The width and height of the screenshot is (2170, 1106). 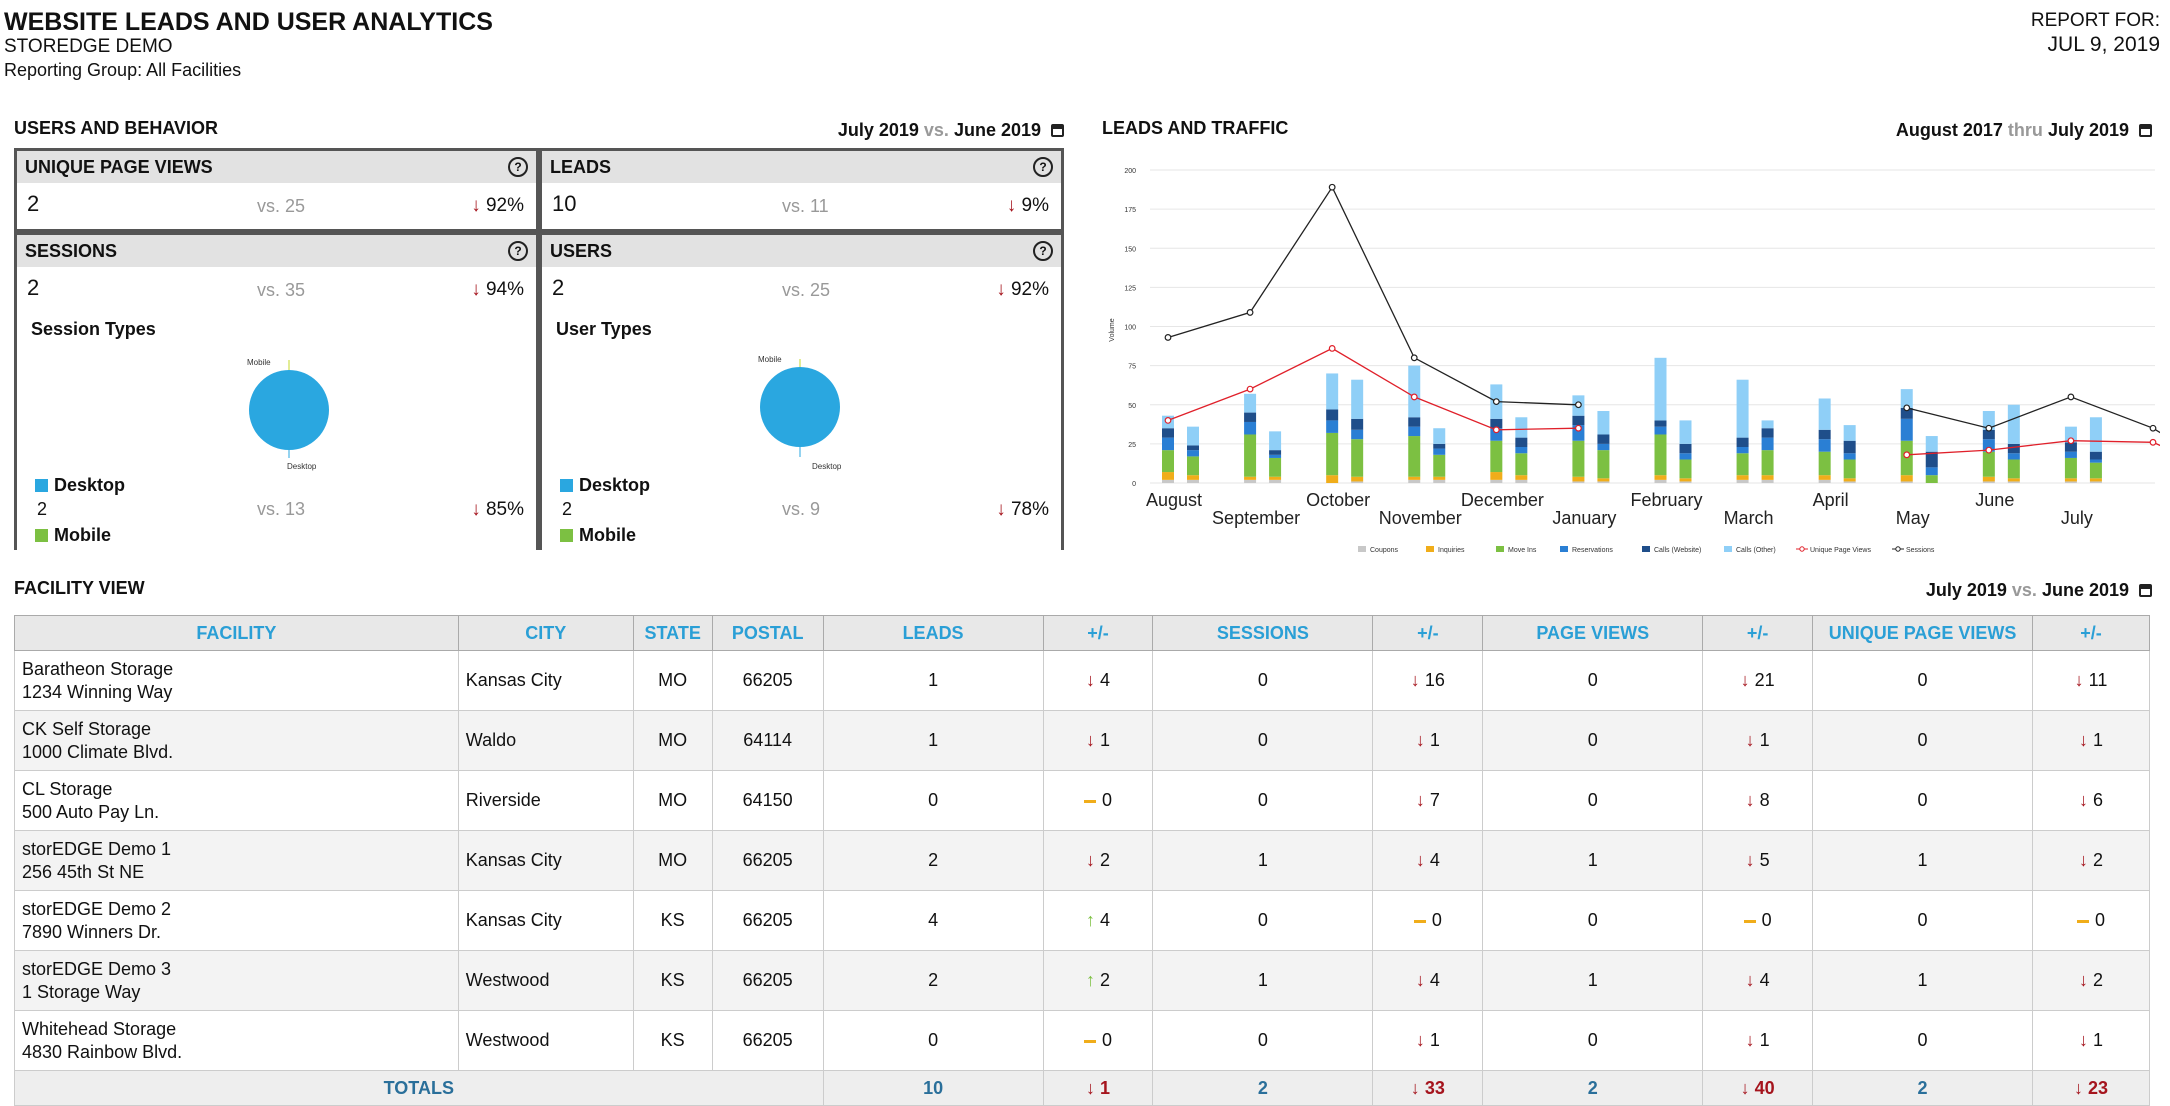 What do you see at coordinates (933, 1040) in the screenshot?
I see `leads-cell: 0` at bounding box center [933, 1040].